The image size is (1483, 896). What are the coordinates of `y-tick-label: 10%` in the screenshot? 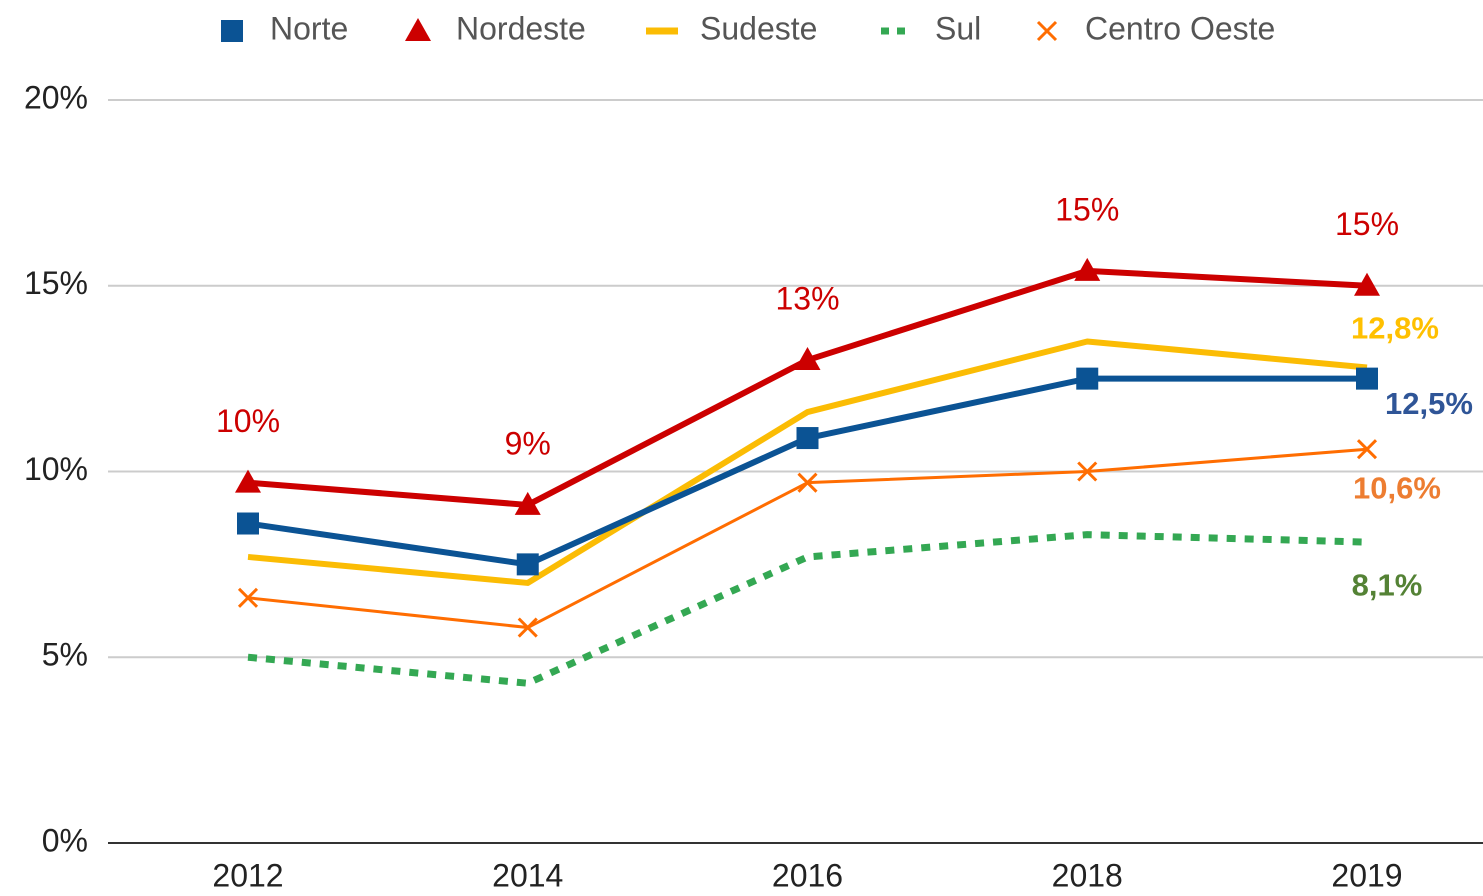 It's located at (56, 469).